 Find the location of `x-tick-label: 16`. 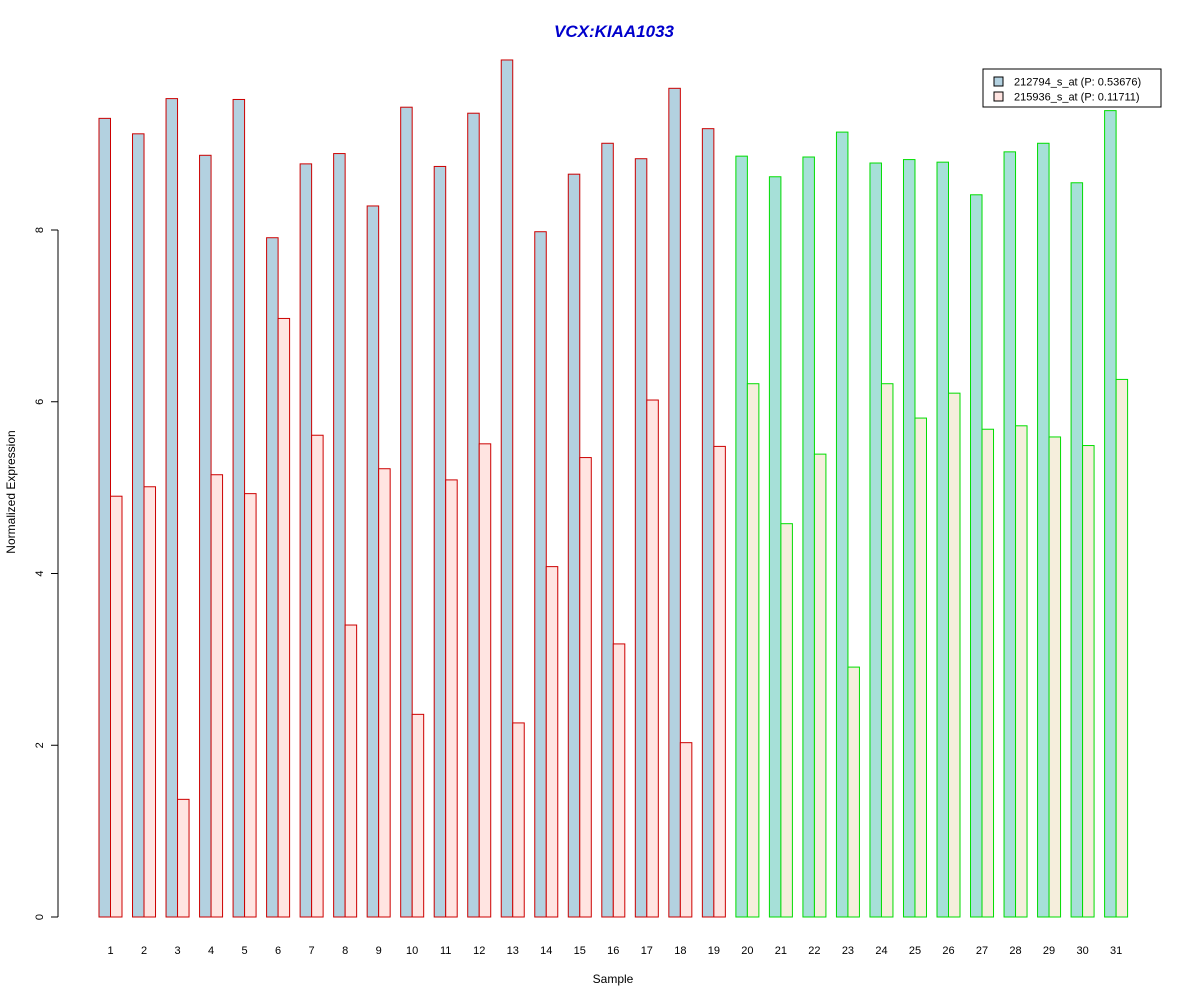

x-tick-label: 16 is located at coordinates (613, 951).